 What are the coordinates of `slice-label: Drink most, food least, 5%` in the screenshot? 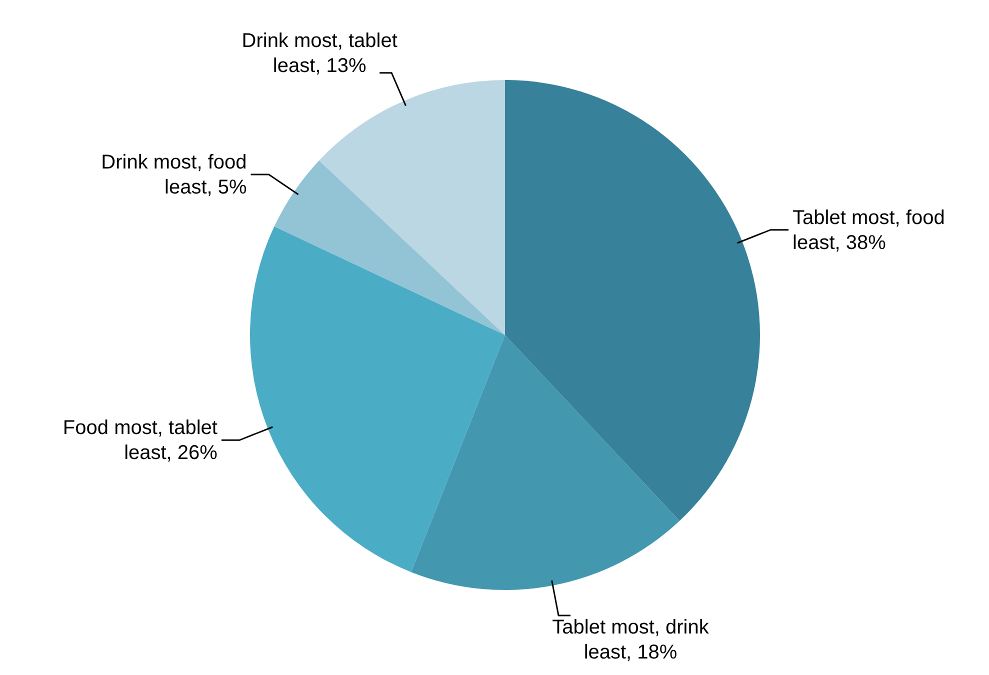 It's located at (174, 174).